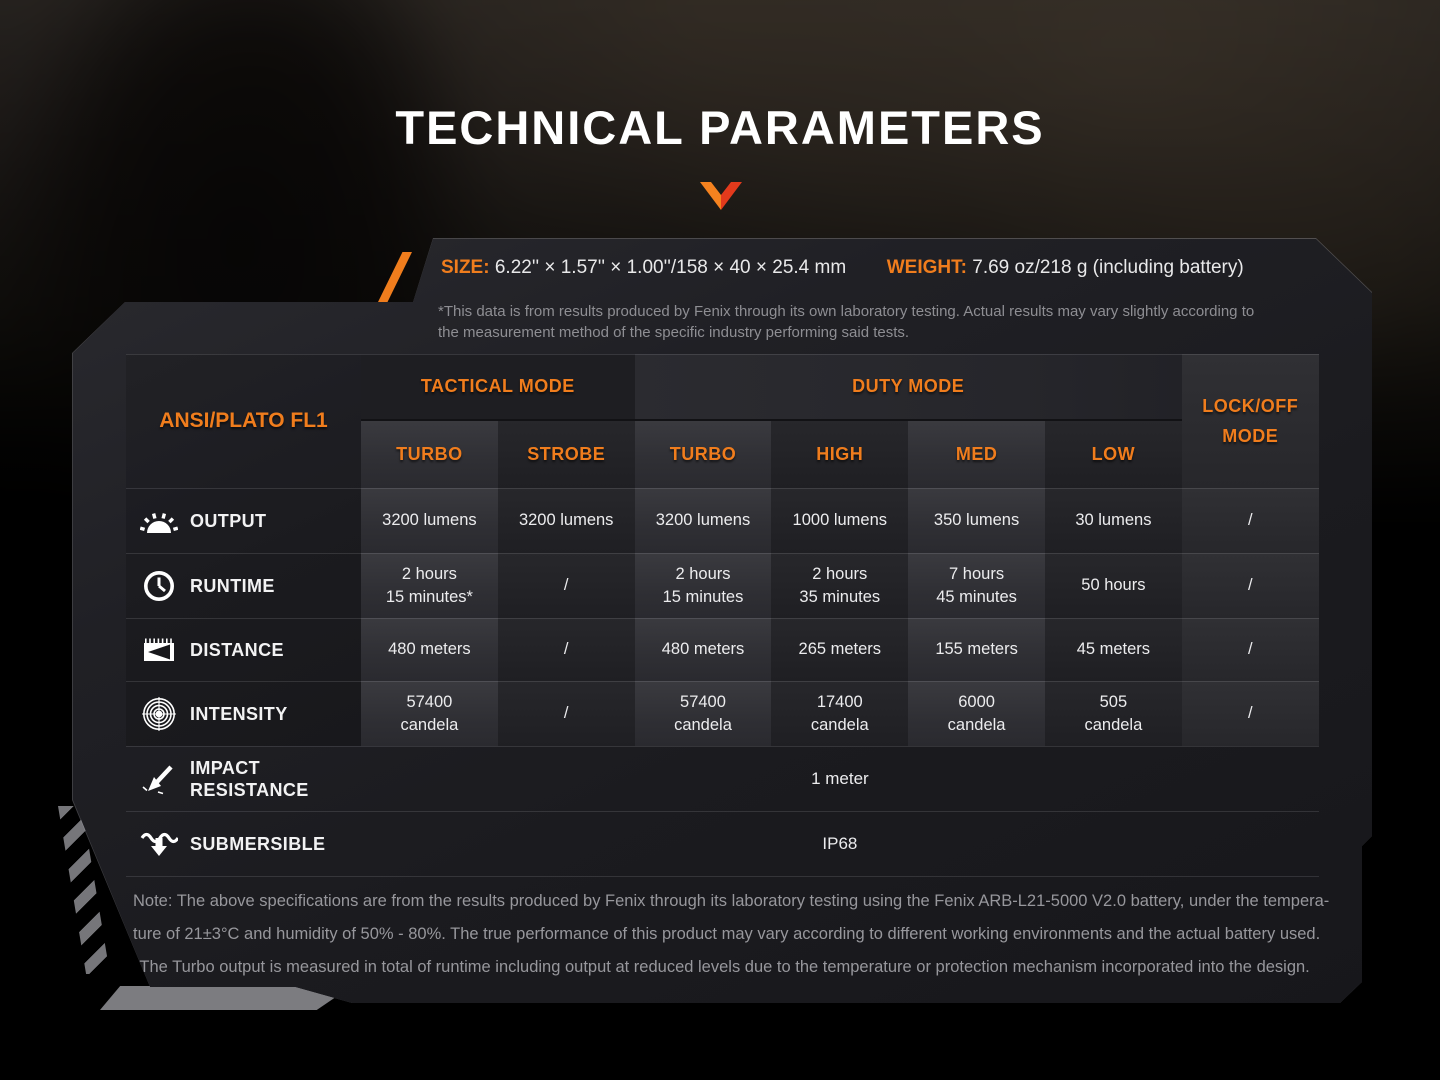 This screenshot has height=1080, width=1440. Describe the element at coordinates (976, 713) in the screenshot. I see `intensity-med: 6000 candela` at that location.